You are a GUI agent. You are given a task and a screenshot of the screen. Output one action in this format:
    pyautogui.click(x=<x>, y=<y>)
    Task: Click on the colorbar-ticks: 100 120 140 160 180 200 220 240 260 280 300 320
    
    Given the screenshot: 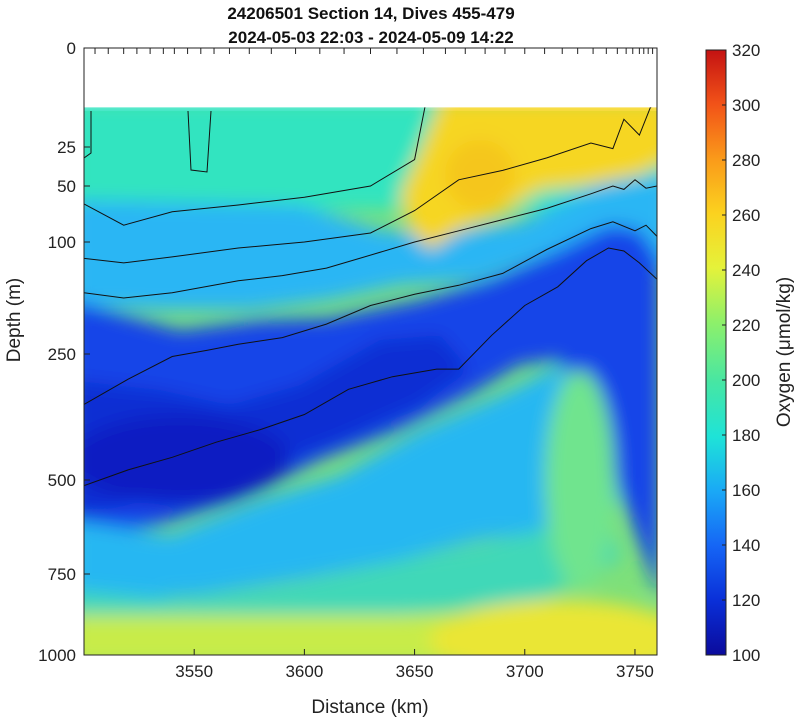 What is the action you would take?
    pyautogui.click(x=741, y=353)
    